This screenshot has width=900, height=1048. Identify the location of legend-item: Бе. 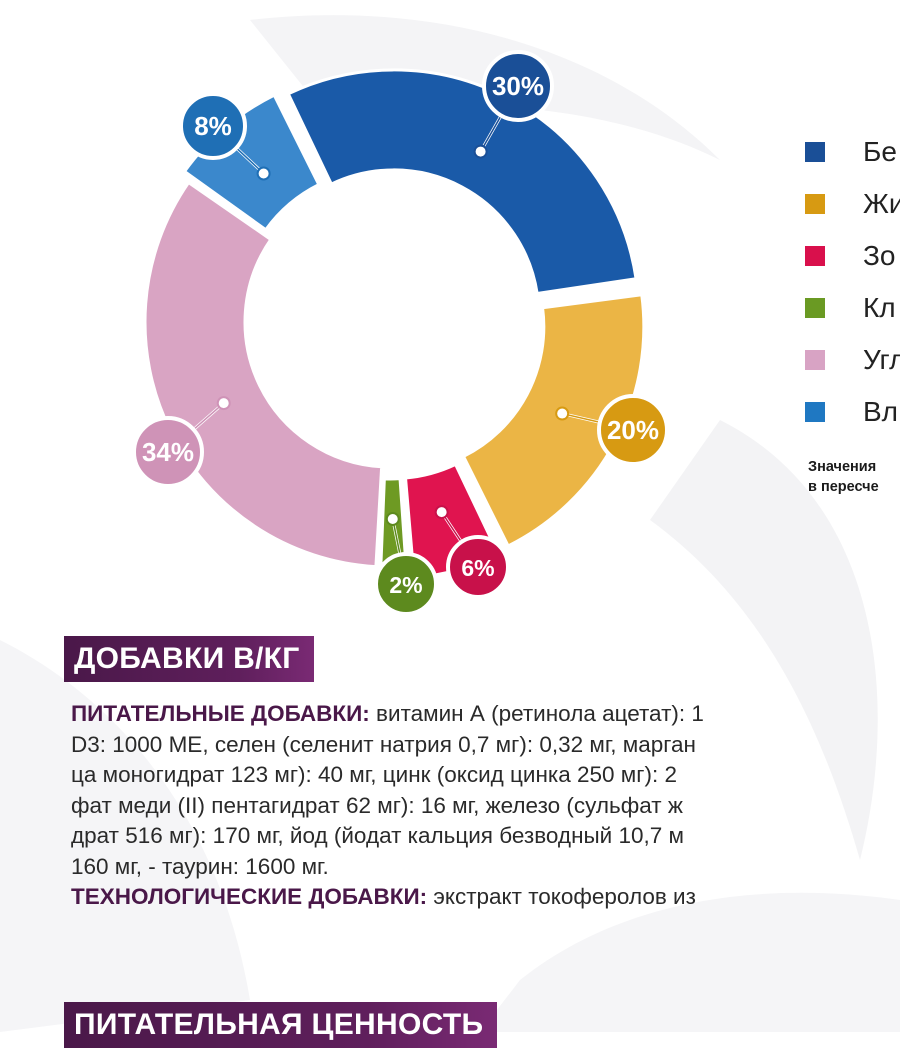
(852, 152).